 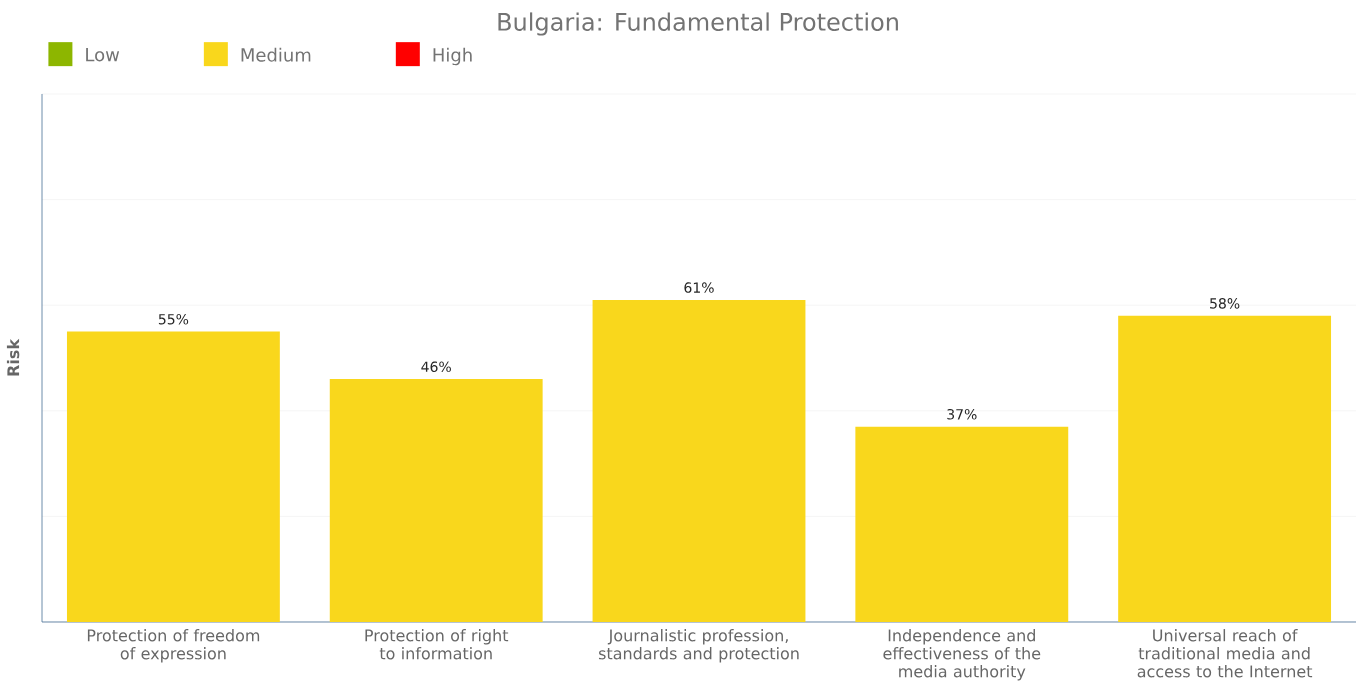 I want to click on x-tick-label: Independence and effectiveness of the media authority, so click(x=962, y=655).